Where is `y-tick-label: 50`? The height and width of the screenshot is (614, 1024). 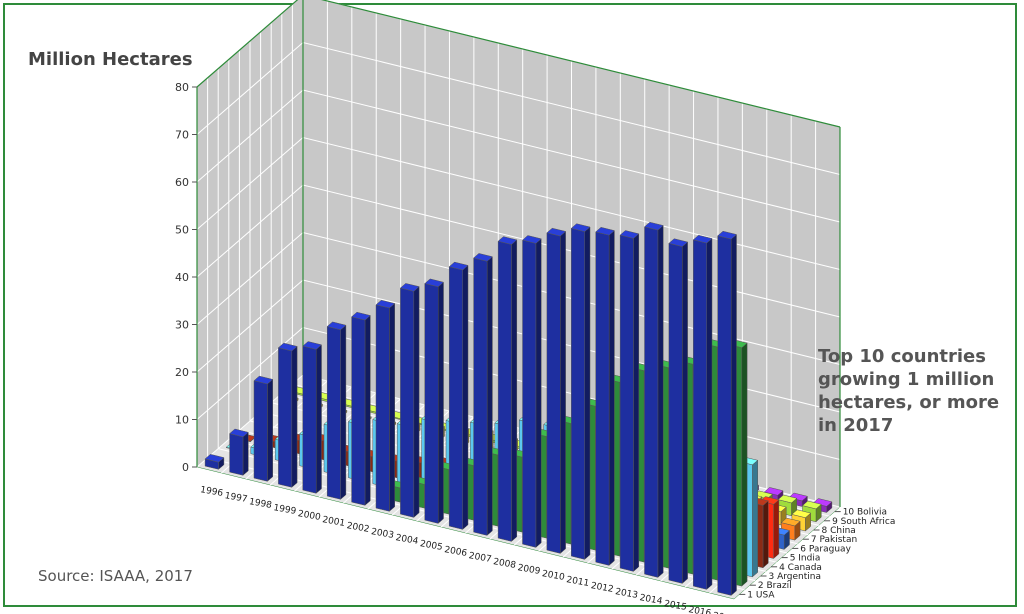 y-tick-label: 50 is located at coordinates (182, 230).